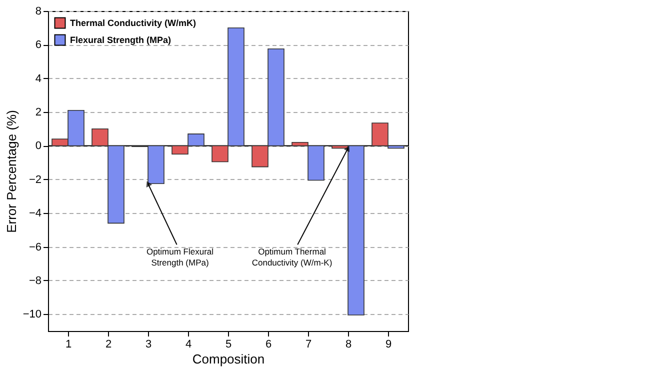 Image resolution: width=669 pixels, height=381 pixels. I want to click on y-tick-label: −10, so click(32, 314).